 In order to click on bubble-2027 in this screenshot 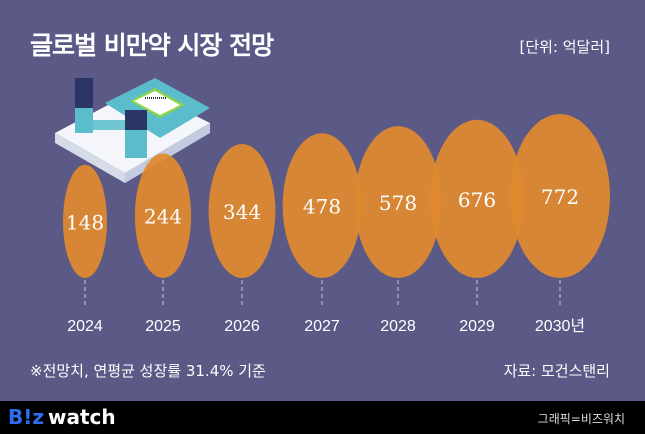, I will do `click(322, 205)`.